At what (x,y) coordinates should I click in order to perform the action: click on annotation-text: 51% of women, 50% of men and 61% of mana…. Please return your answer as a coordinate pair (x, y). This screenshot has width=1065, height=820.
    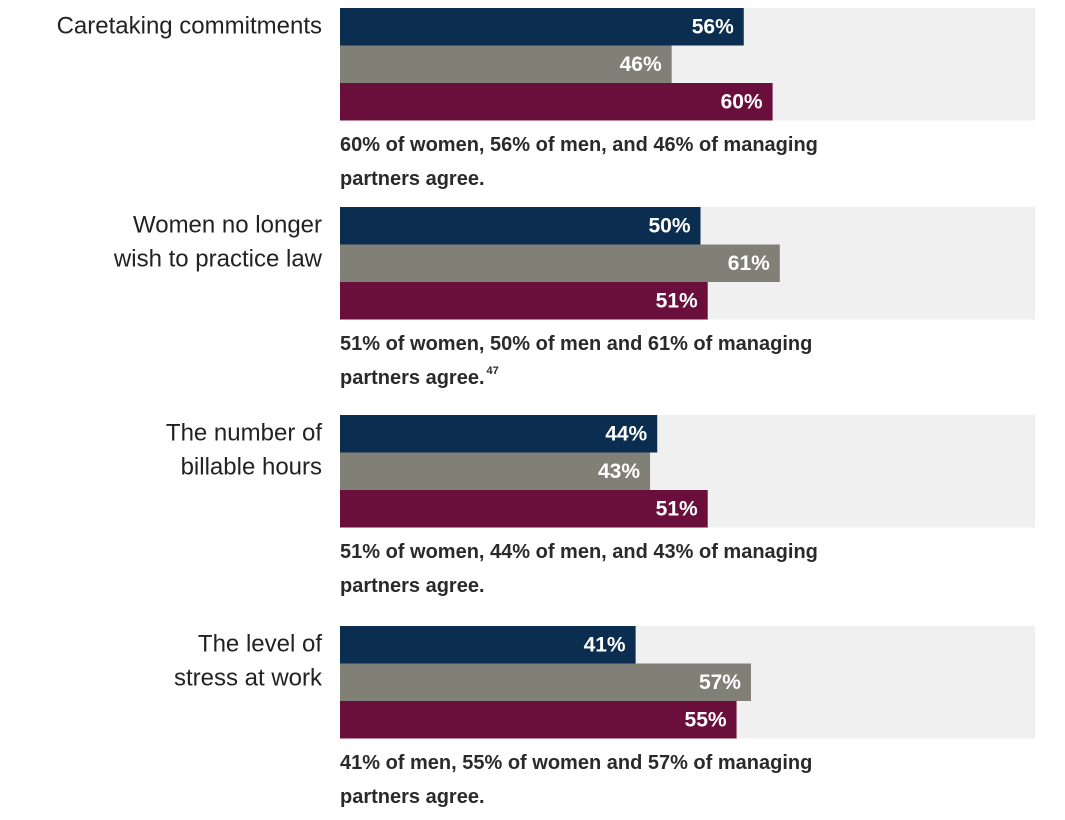
    Looking at the image, I should click on (576, 344).